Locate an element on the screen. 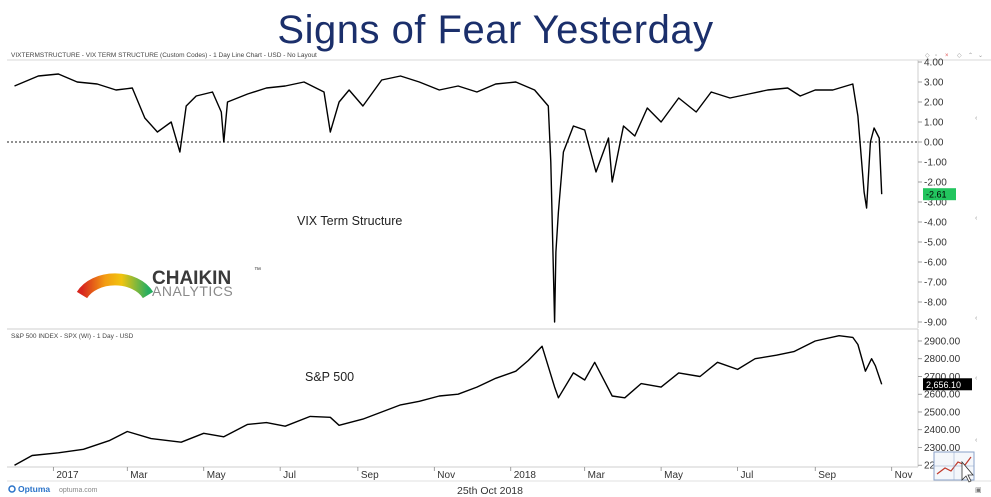  vix-y-tick-label: -9.00 is located at coordinates (935, 323).